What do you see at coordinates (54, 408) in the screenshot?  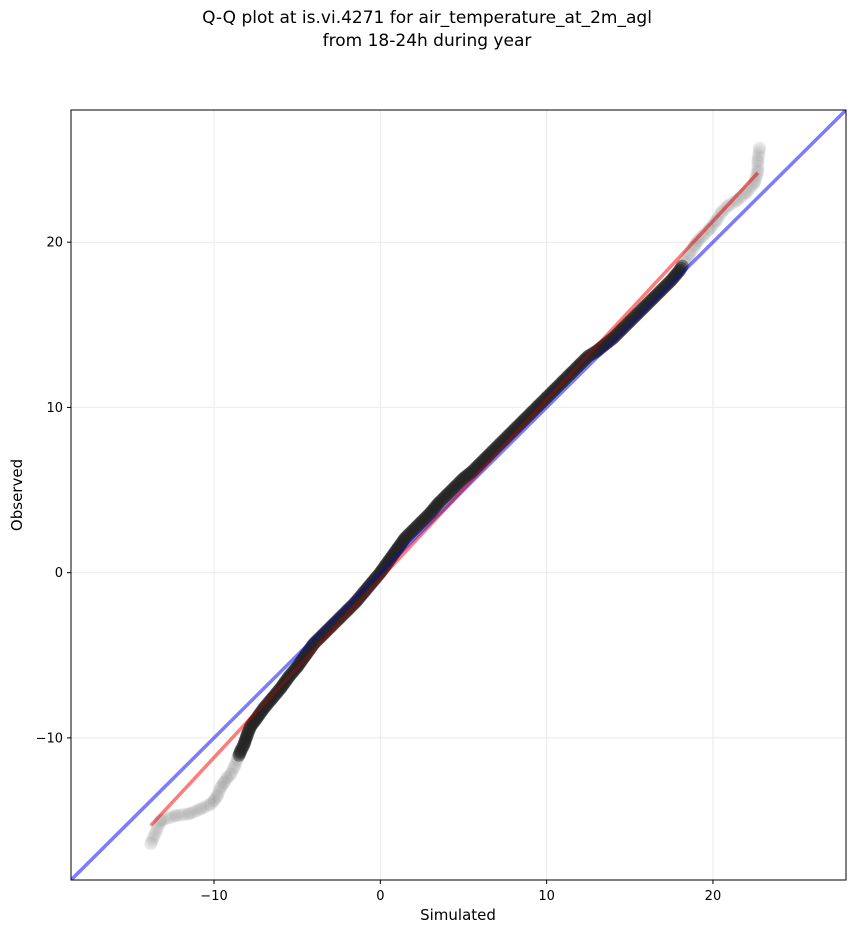 I see `y-tick-label: 10` at bounding box center [54, 408].